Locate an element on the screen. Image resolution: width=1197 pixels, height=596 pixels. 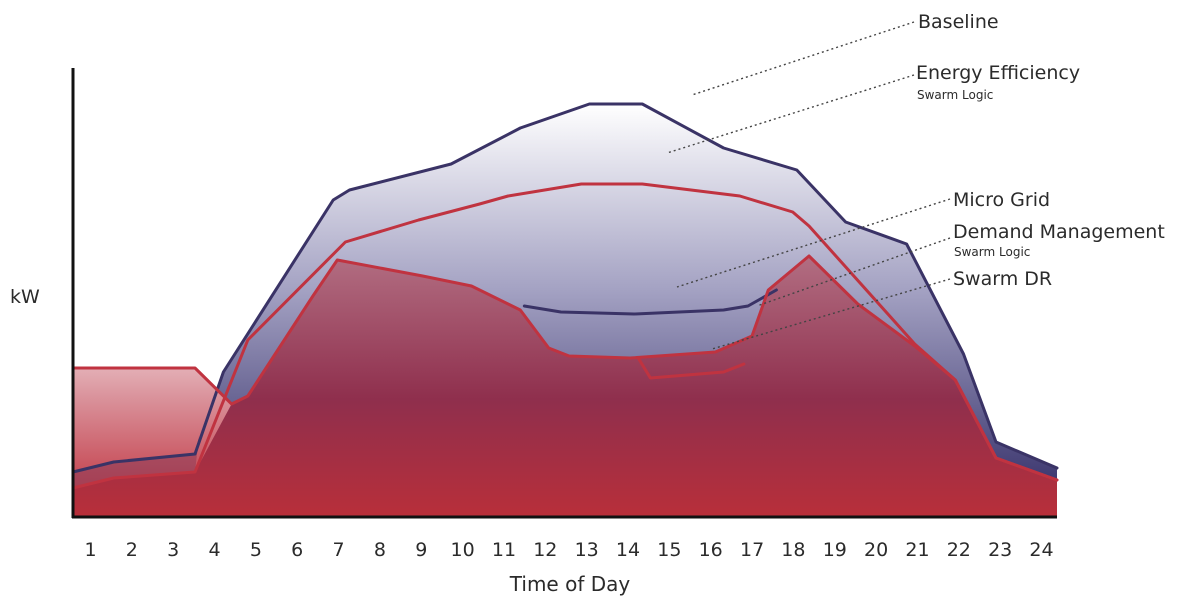
baseline-annotation: Baseline is located at coordinates (958, 22).